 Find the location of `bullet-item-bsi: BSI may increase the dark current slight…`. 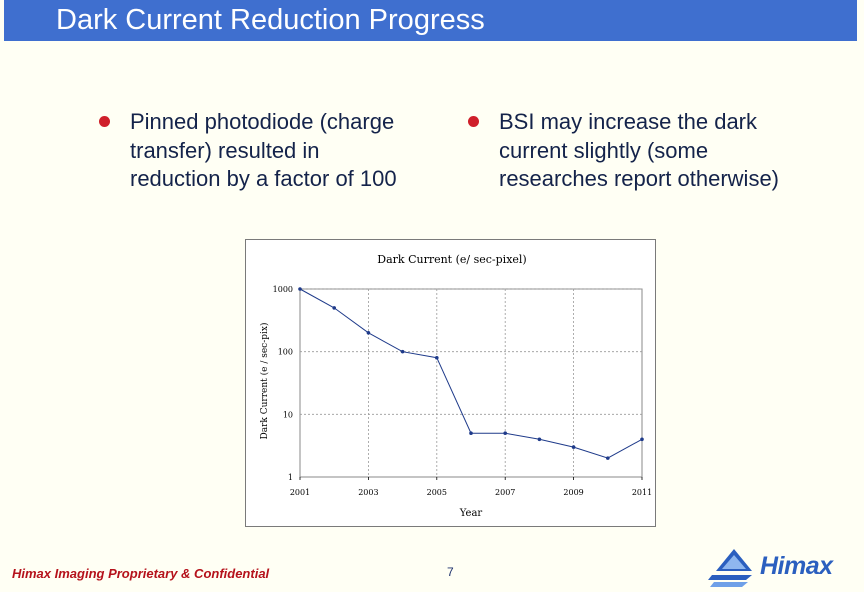

bullet-item-bsi: BSI may increase the dark current slight… is located at coordinates (648, 151).